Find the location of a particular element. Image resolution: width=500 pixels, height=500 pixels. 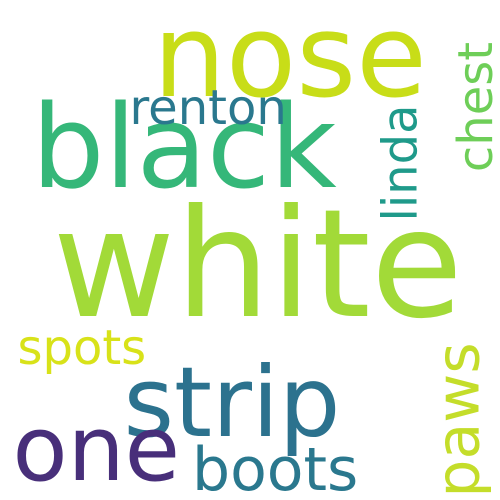

word-boots: boots is located at coordinates (275, 467).